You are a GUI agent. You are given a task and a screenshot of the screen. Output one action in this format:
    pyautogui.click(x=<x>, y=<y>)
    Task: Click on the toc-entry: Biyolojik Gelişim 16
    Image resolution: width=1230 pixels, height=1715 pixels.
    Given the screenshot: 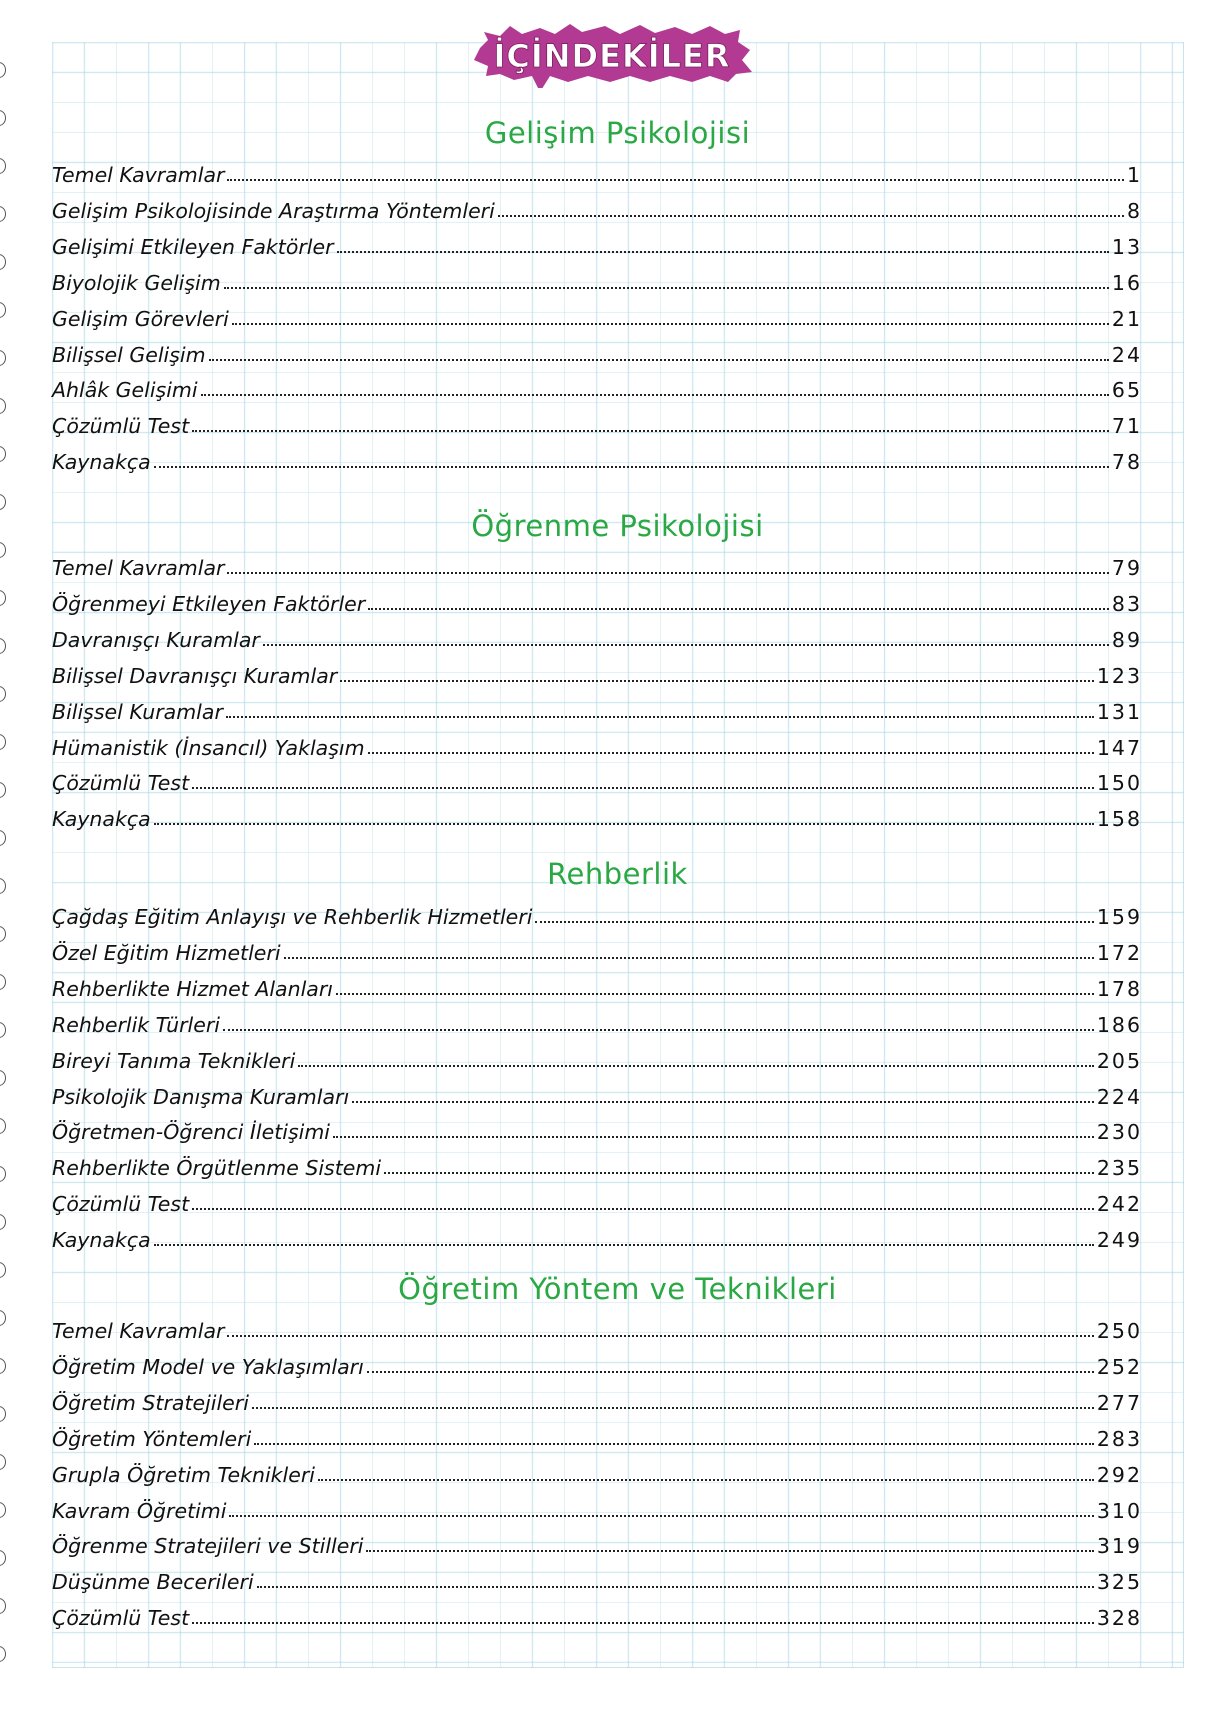 What is the action you would take?
    pyautogui.click(x=597, y=280)
    